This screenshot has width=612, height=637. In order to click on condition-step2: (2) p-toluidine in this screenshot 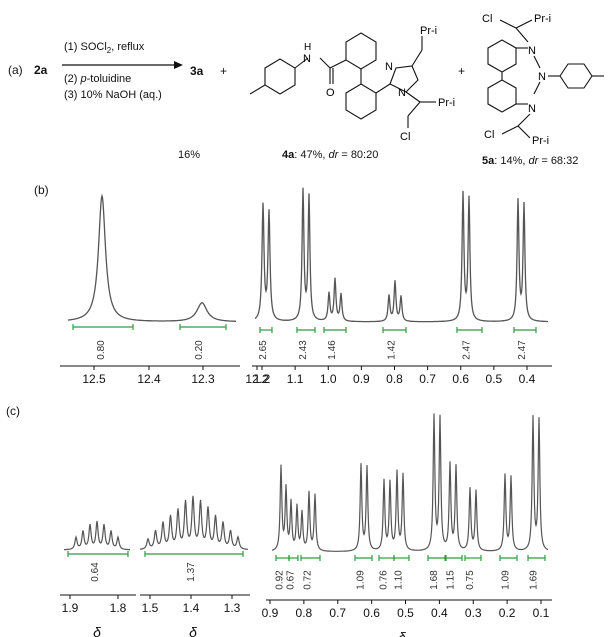, I will do `click(98, 79)`.